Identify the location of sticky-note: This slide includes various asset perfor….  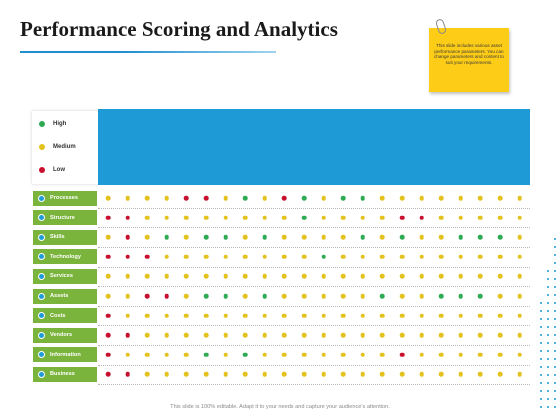
(469, 60).